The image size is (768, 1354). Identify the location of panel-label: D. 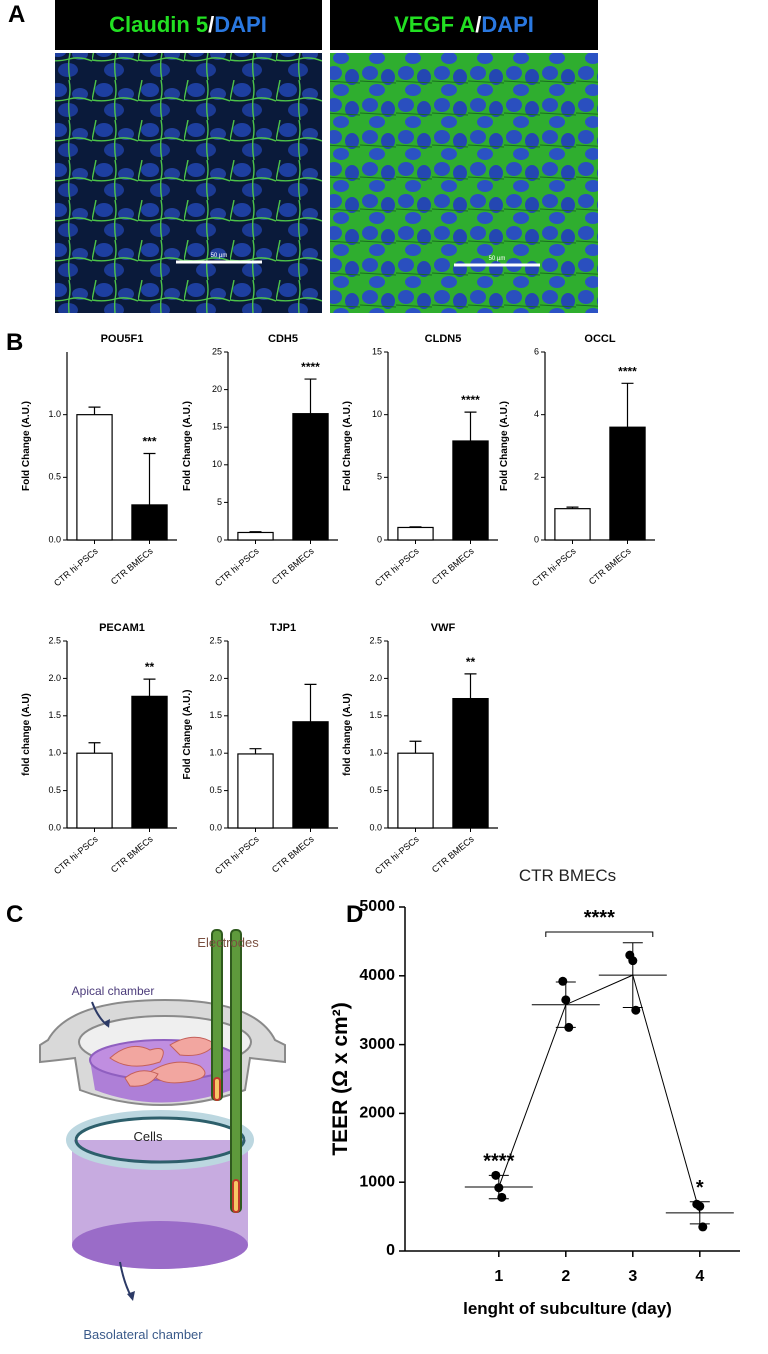
(354, 914).